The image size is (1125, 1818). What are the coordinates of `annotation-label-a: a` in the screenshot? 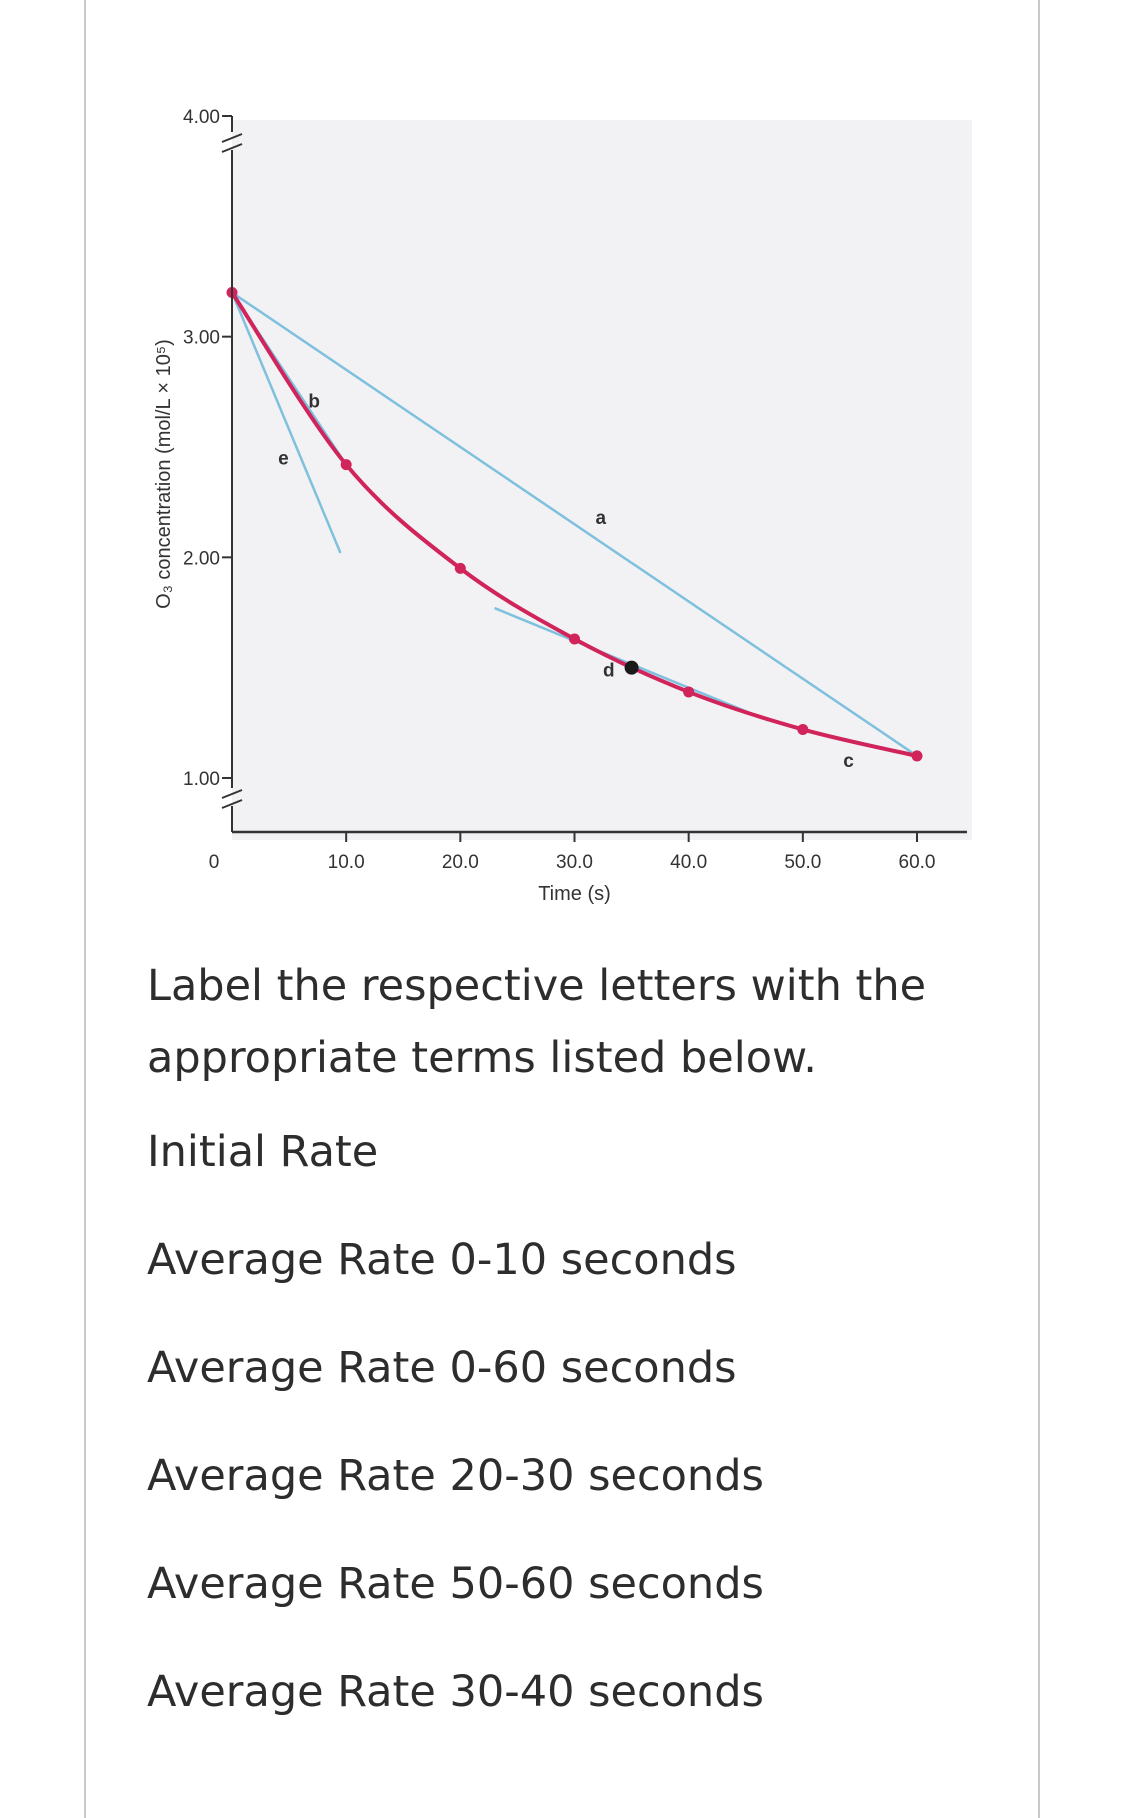 It's located at (600, 518).